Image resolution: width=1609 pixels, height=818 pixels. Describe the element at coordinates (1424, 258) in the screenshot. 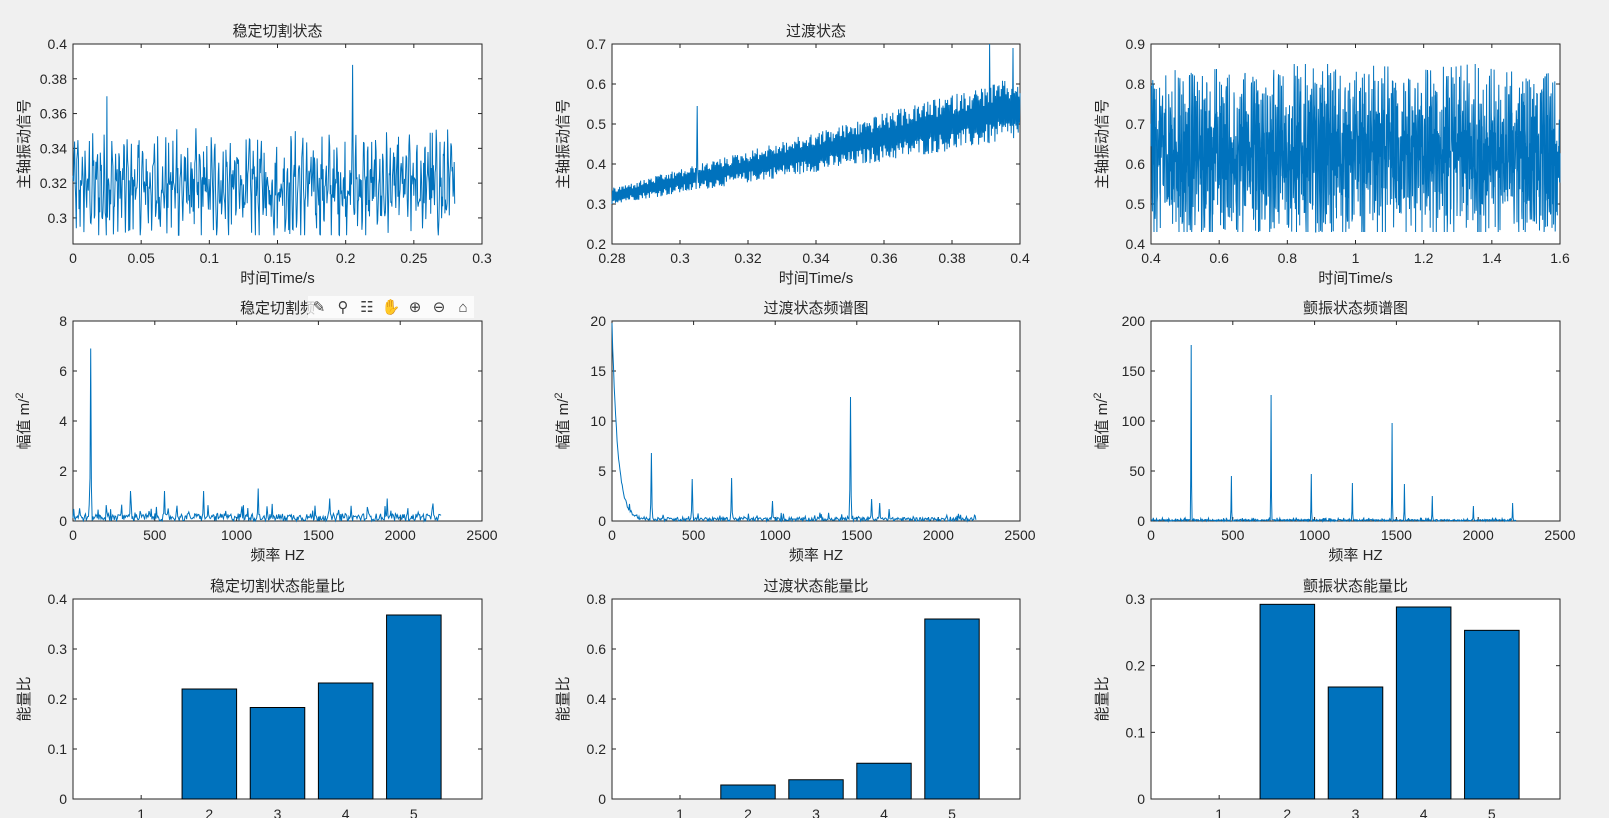

I see `x-tick-label: 1.2` at that location.